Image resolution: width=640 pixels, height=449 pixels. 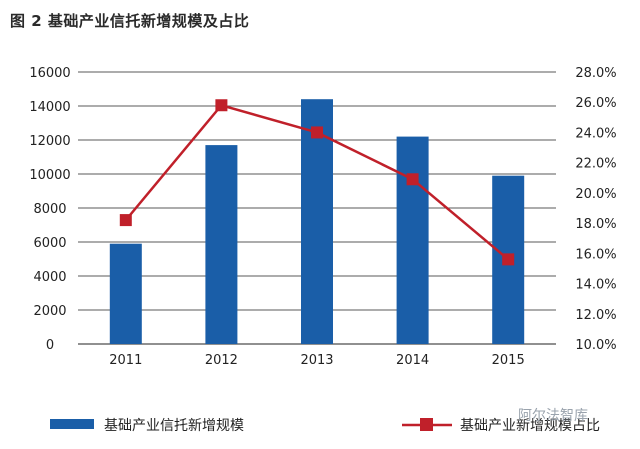 I want to click on legend-label-line: 基础产业新增规模占比, so click(x=530, y=425).